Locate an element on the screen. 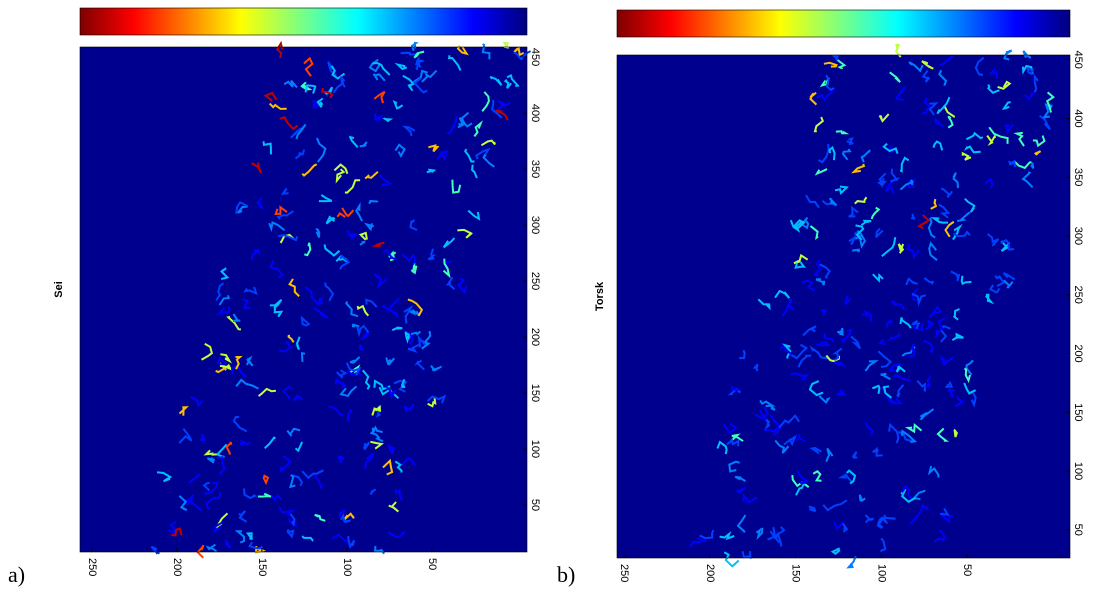 Image resolution: width=1094 pixels, height=595 pixels. y-tick-label: 250 is located at coordinates (535, 281).